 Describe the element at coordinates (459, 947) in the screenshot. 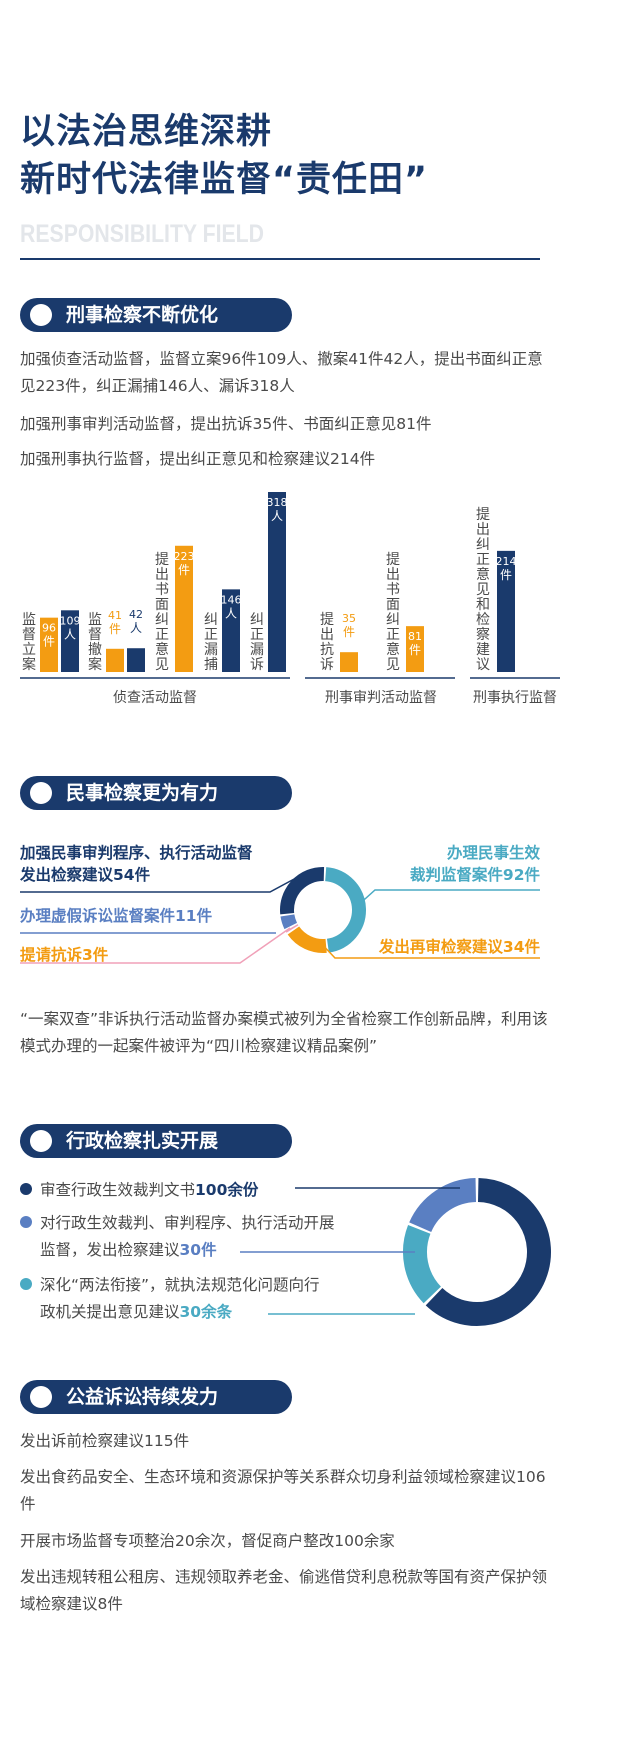

I see `civil-label-34: 发出再审检察建议34件` at that location.